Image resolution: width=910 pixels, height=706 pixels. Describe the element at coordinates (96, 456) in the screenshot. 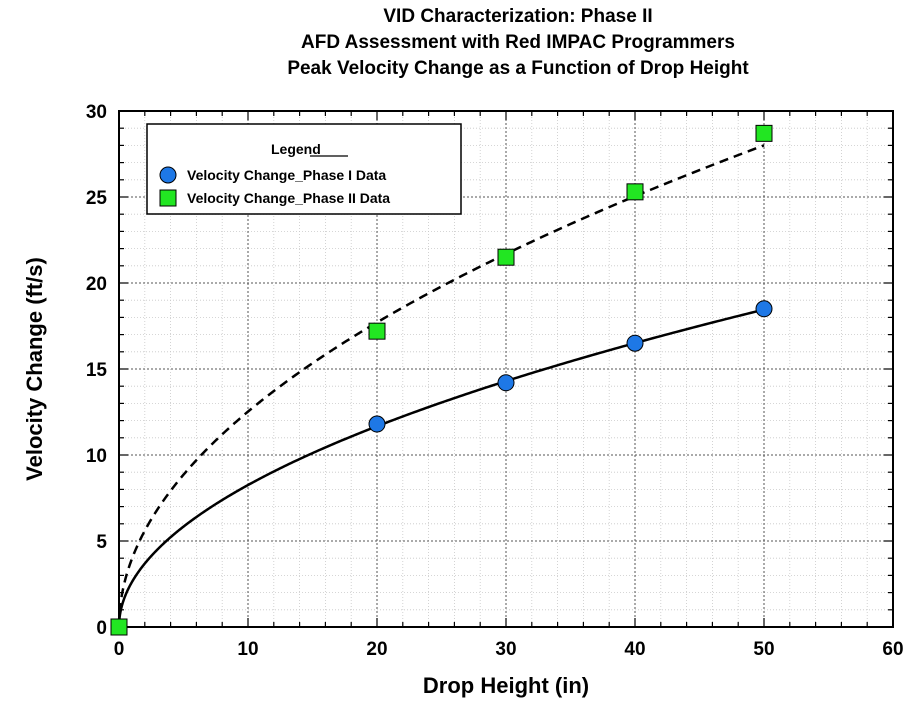

I see `y-tick-label: 10` at that location.